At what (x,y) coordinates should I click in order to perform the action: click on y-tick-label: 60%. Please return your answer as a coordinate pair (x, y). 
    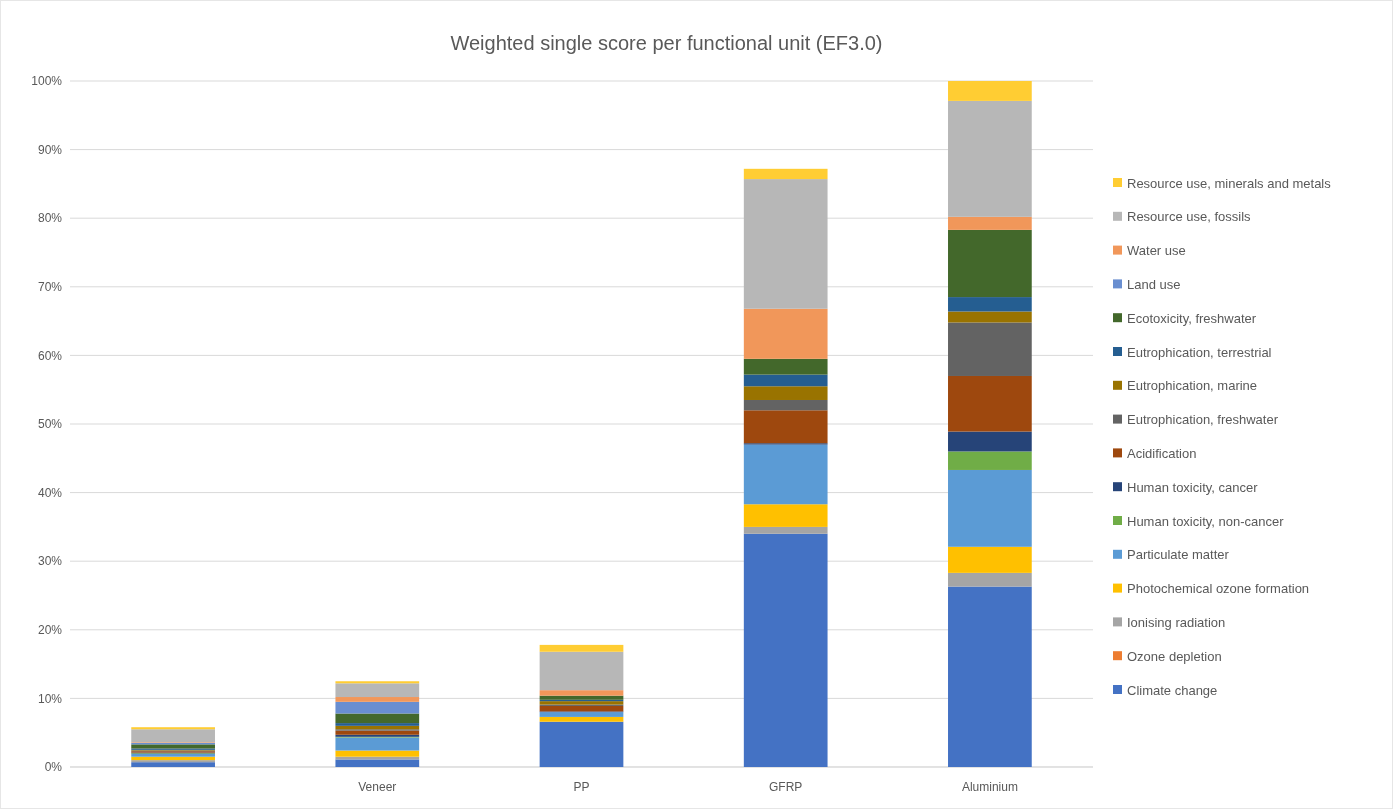
    Looking at the image, I should click on (50, 355).